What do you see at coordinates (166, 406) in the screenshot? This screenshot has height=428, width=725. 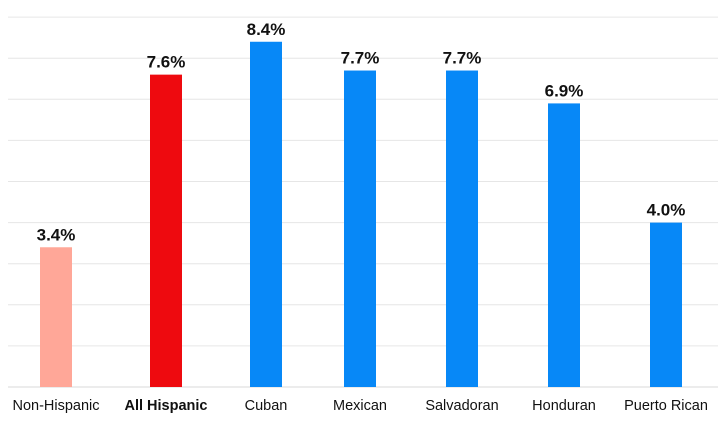 I see `category-label-all-hispanic: All Hispanic` at bounding box center [166, 406].